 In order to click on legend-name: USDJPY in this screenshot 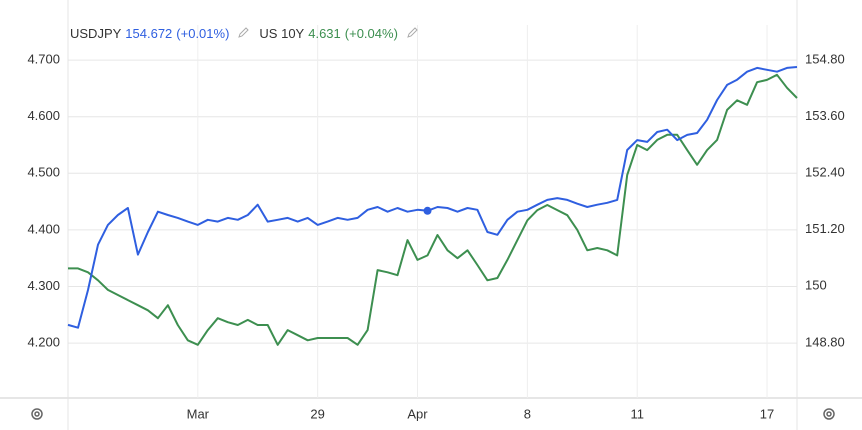, I will do `click(96, 33)`.